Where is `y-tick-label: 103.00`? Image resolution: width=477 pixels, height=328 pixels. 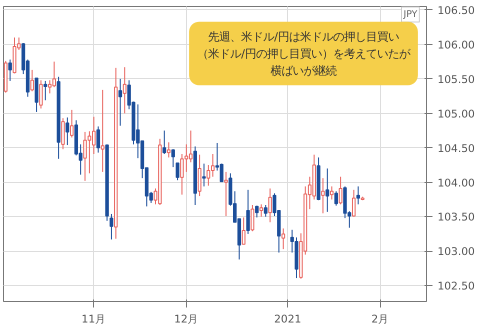
y-tick-label: 103.00 is located at coordinates (457, 251).